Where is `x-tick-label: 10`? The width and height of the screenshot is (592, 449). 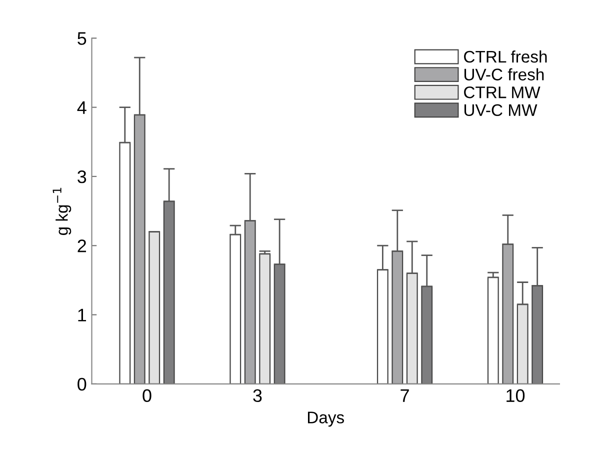 x-tick-label: 10 is located at coordinates (515, 395).